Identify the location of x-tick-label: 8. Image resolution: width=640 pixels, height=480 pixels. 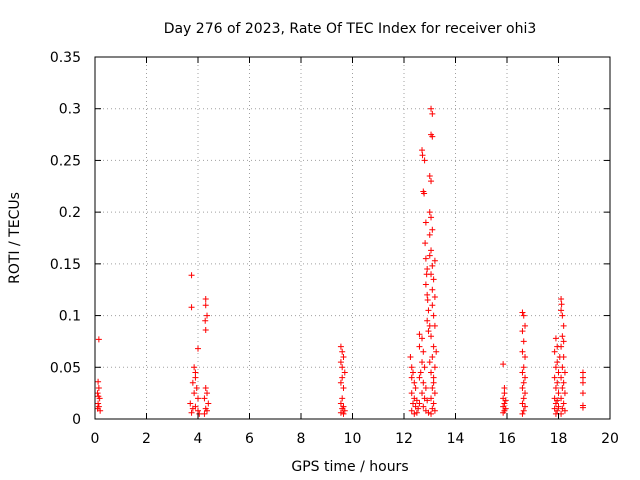
(301, 439).